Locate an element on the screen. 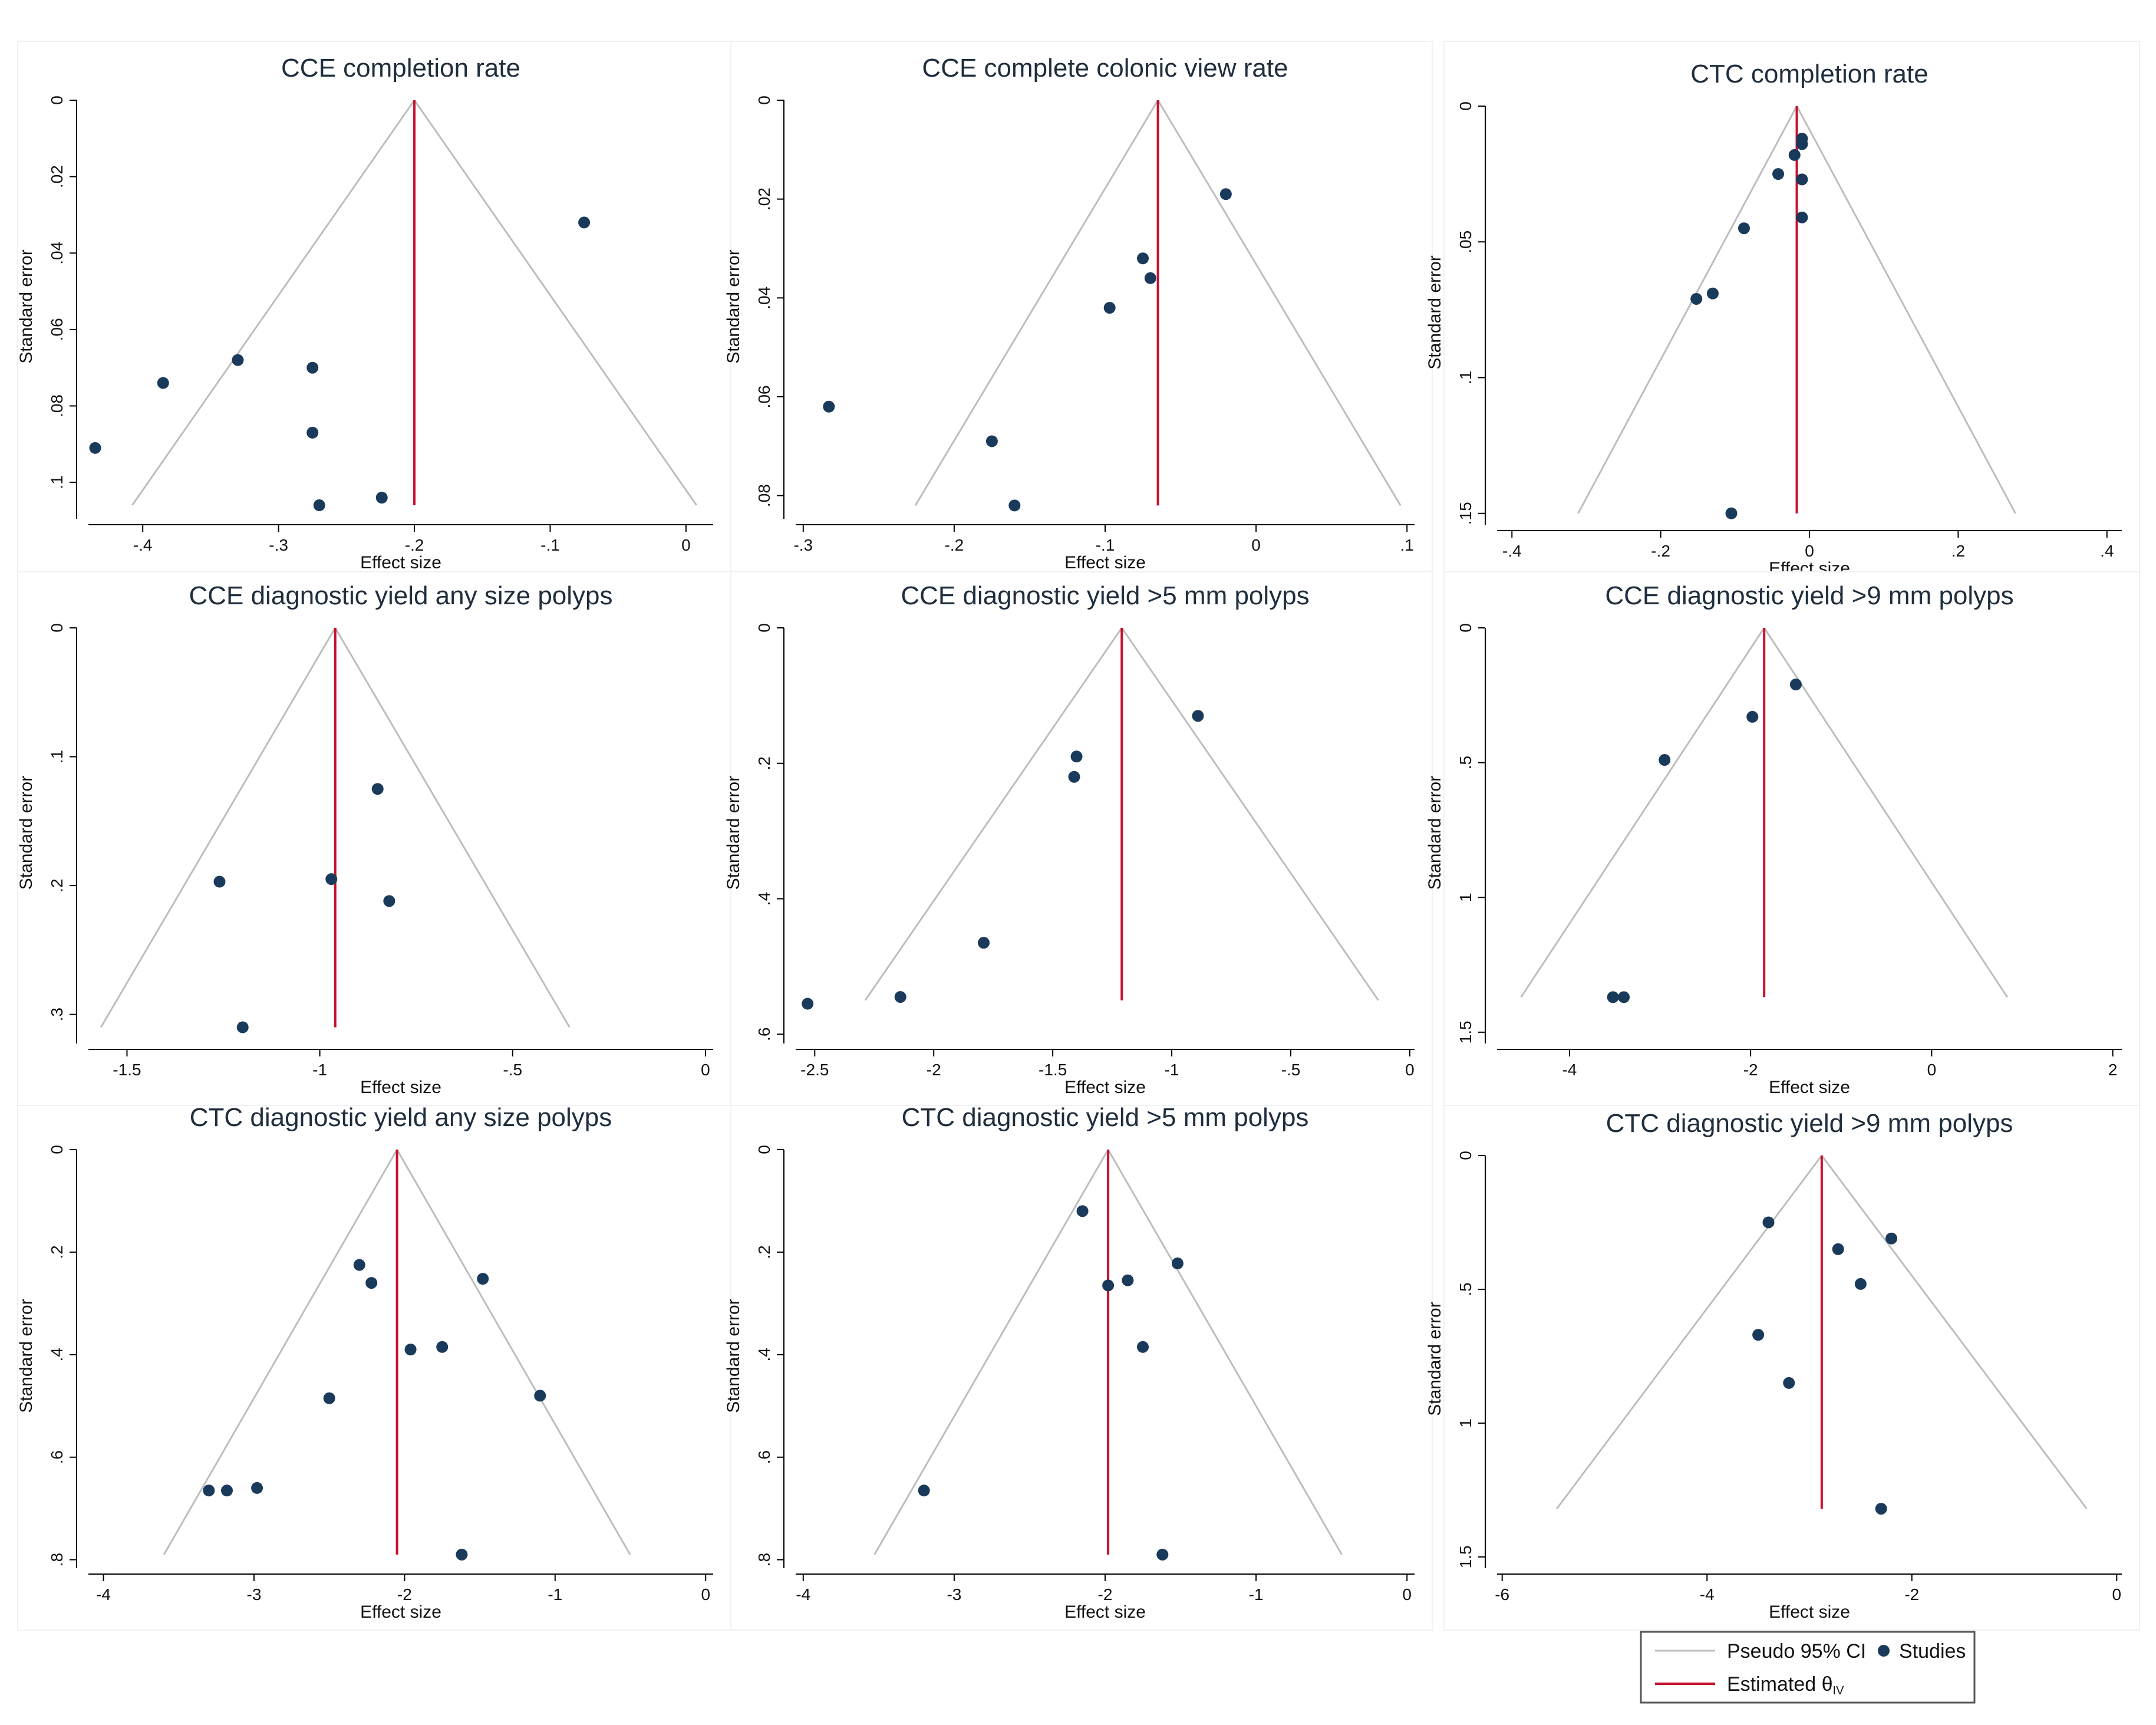  x-tick-label: -6 is located at coordinates (1502, 1594).